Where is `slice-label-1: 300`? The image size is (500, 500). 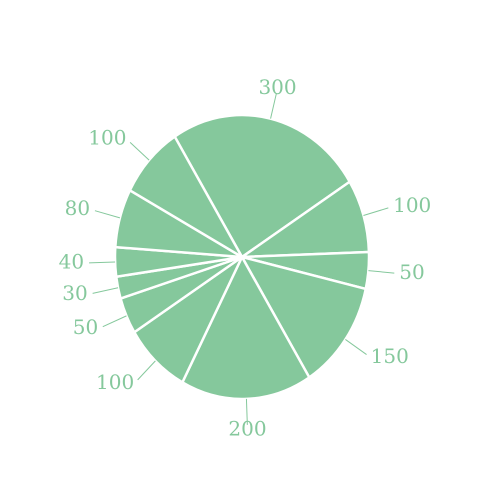
slice-label-1: 300 is located at coordinates (277, 87).